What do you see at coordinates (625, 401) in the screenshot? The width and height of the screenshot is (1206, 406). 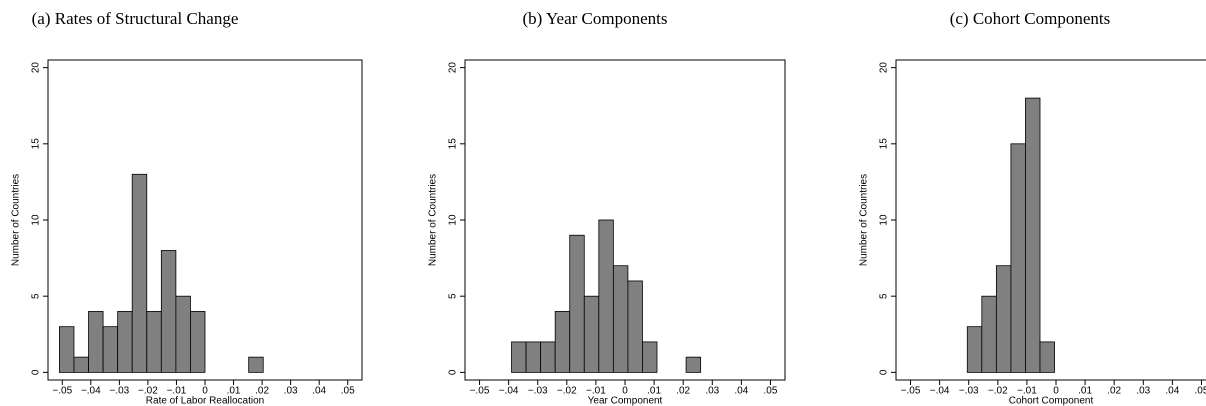 I see `x-axis-label: Year Component` at bounding box center [625, 401].